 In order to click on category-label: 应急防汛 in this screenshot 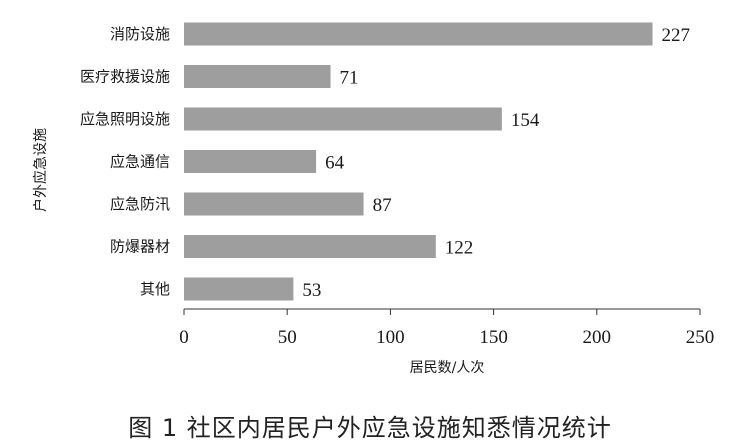, I will do `click(140, 204)`.